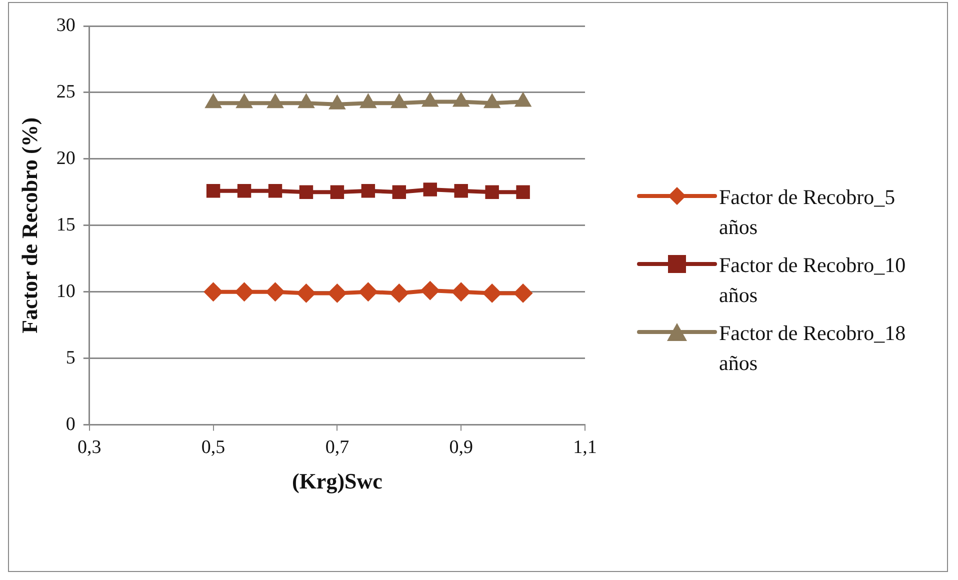  I want to click on x-axis-title: (Krg)Swc, so click(337, 481).